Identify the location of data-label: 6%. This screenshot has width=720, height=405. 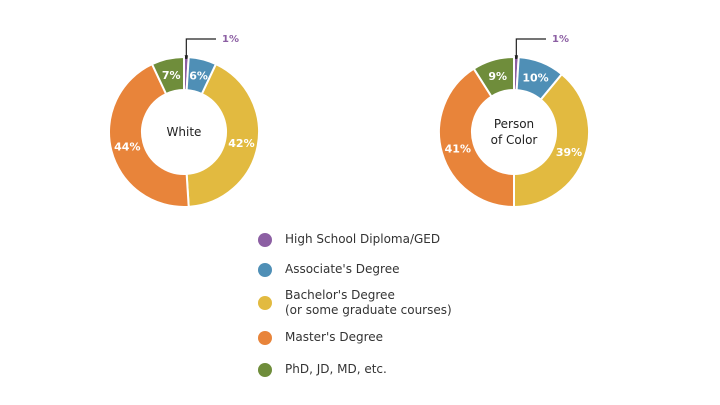
(198, 75).